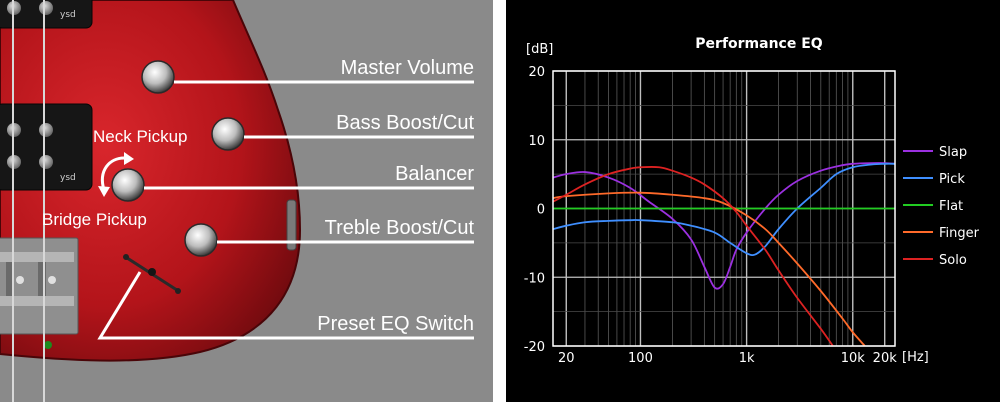 This screenshot has height=402, width=1000. What do you see at coordinates (747, 358) in the screenshot?
I see `x-tick-label: 1k` at bounding box center [747, 358].